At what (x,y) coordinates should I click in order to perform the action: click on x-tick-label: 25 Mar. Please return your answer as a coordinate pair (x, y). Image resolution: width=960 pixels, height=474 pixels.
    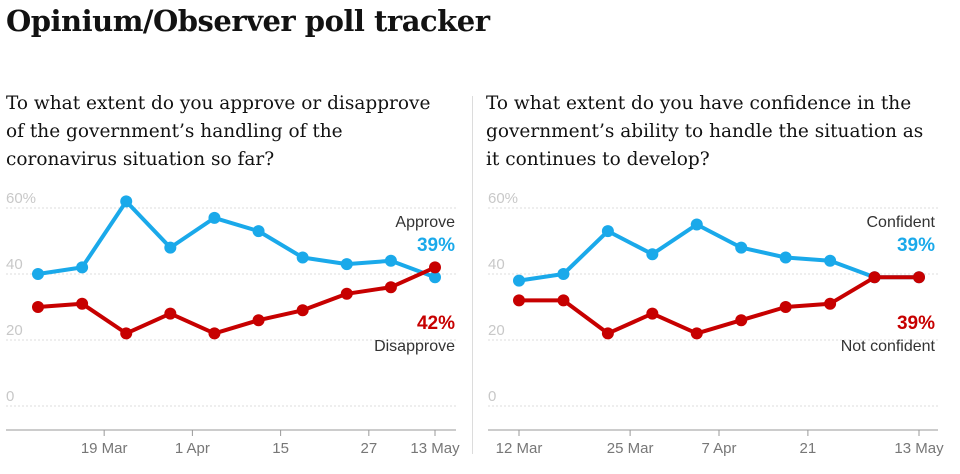
    Looking at the image, I should click on (630, 448).